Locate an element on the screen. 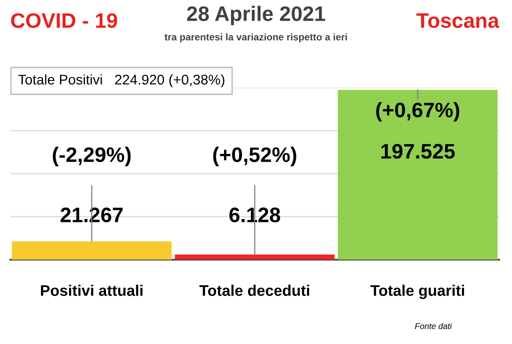 The height and width of the screenshot is (344, 512). data-label: 197.525 is located at coordinates (418, 151).